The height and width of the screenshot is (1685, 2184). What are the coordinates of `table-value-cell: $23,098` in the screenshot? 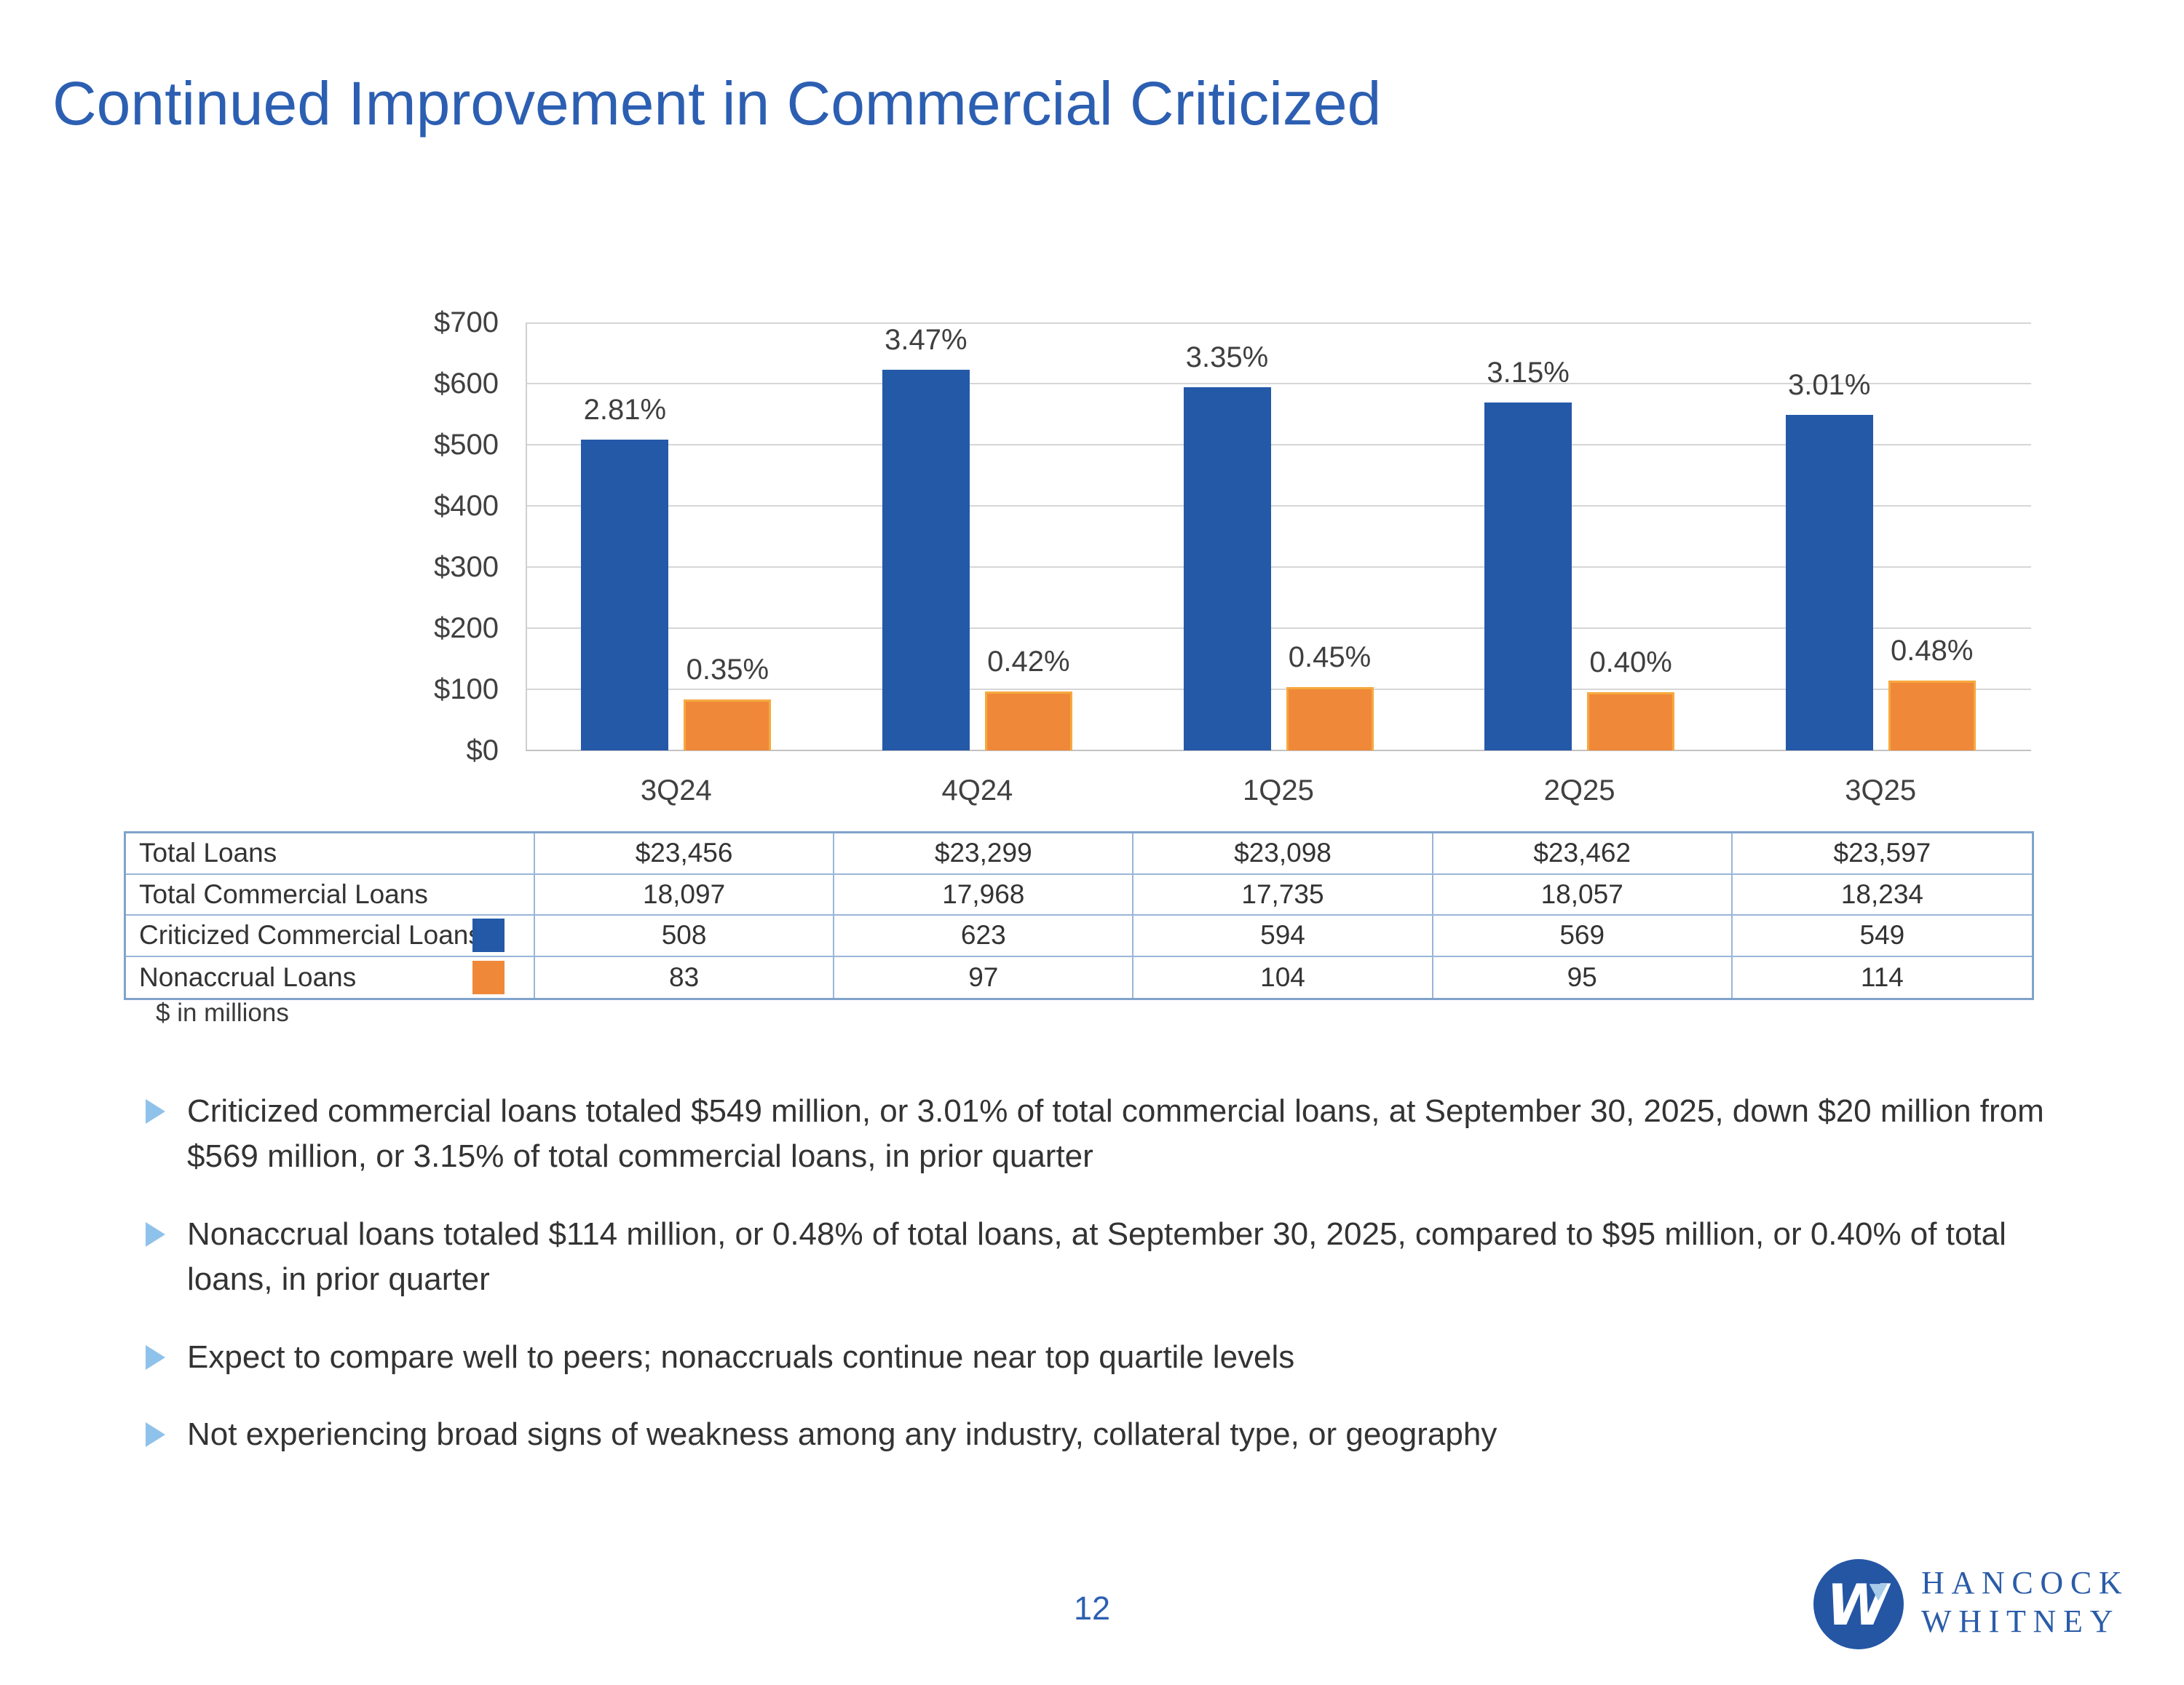 It's located at (1283, 854).